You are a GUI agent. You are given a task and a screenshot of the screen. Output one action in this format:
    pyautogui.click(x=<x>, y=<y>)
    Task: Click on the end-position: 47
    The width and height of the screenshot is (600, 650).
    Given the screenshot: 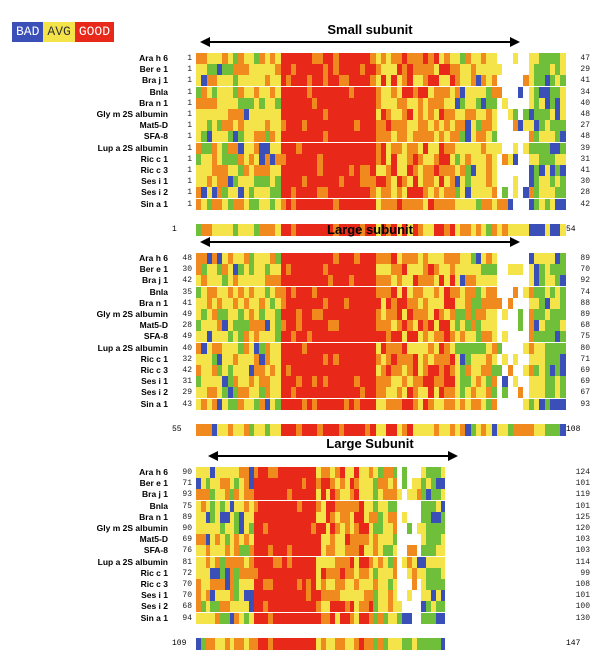 What is the action you would take?
    pyautogui.click(x=585, y=58)
    